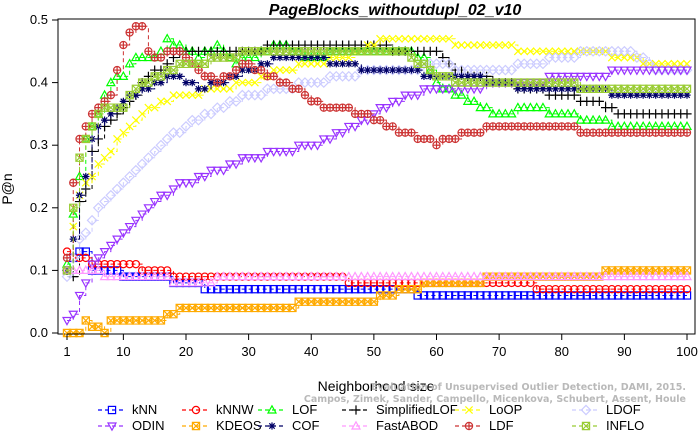  I want to click on y-tick-label: 0.4, so click(39, 82).